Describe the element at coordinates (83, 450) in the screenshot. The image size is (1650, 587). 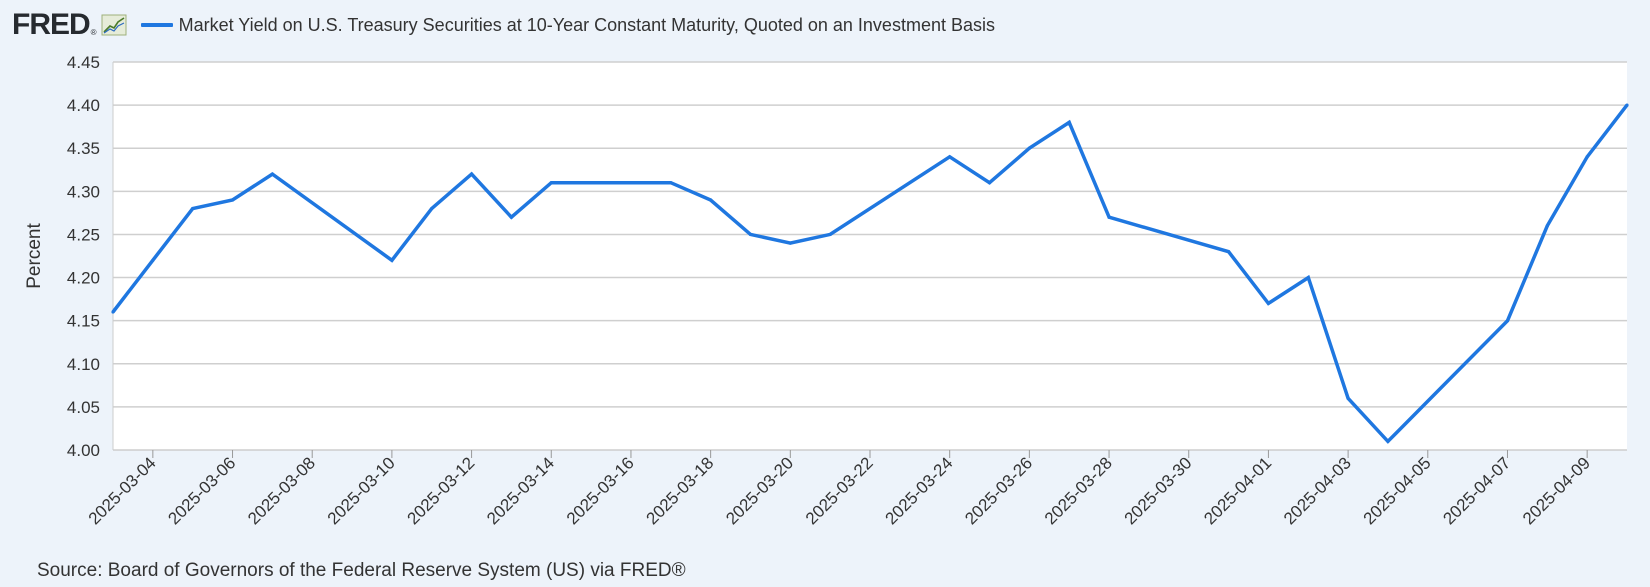
I see `y-tick-label: 4.00` at that location.